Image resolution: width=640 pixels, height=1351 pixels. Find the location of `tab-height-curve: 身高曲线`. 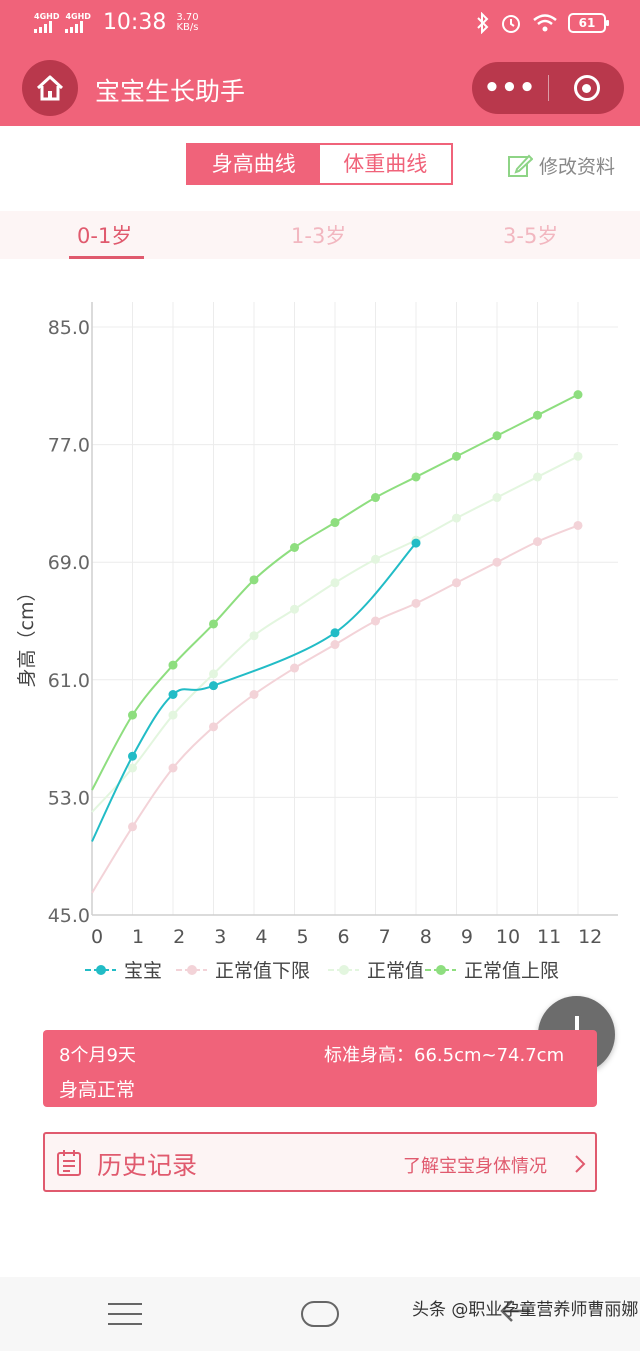

tab-height-curve: 身高曲线 is located at coordinates (254, 164).